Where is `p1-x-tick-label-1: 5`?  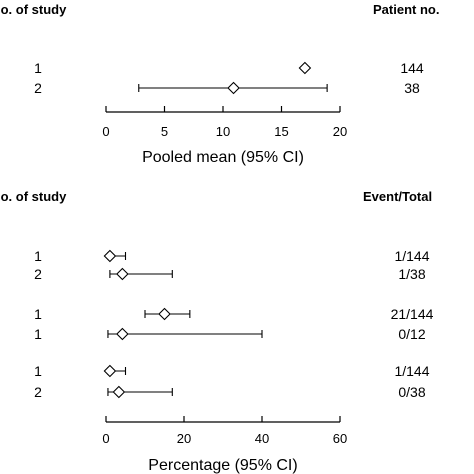 p1-x-tick-label-1: 5 is located at coordinates (164, 131).